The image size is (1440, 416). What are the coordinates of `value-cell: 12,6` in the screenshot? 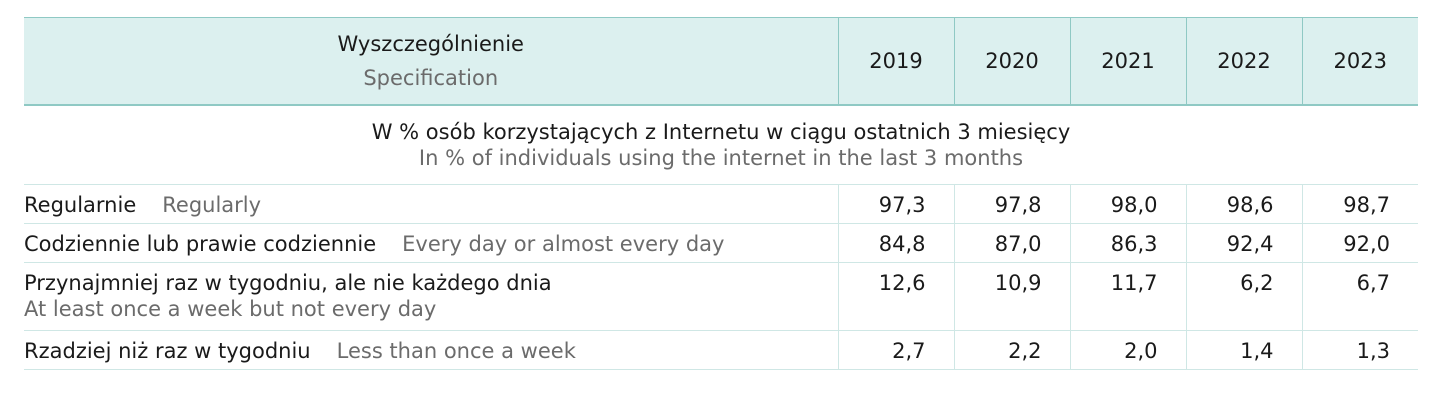 It's located at (895, 296).